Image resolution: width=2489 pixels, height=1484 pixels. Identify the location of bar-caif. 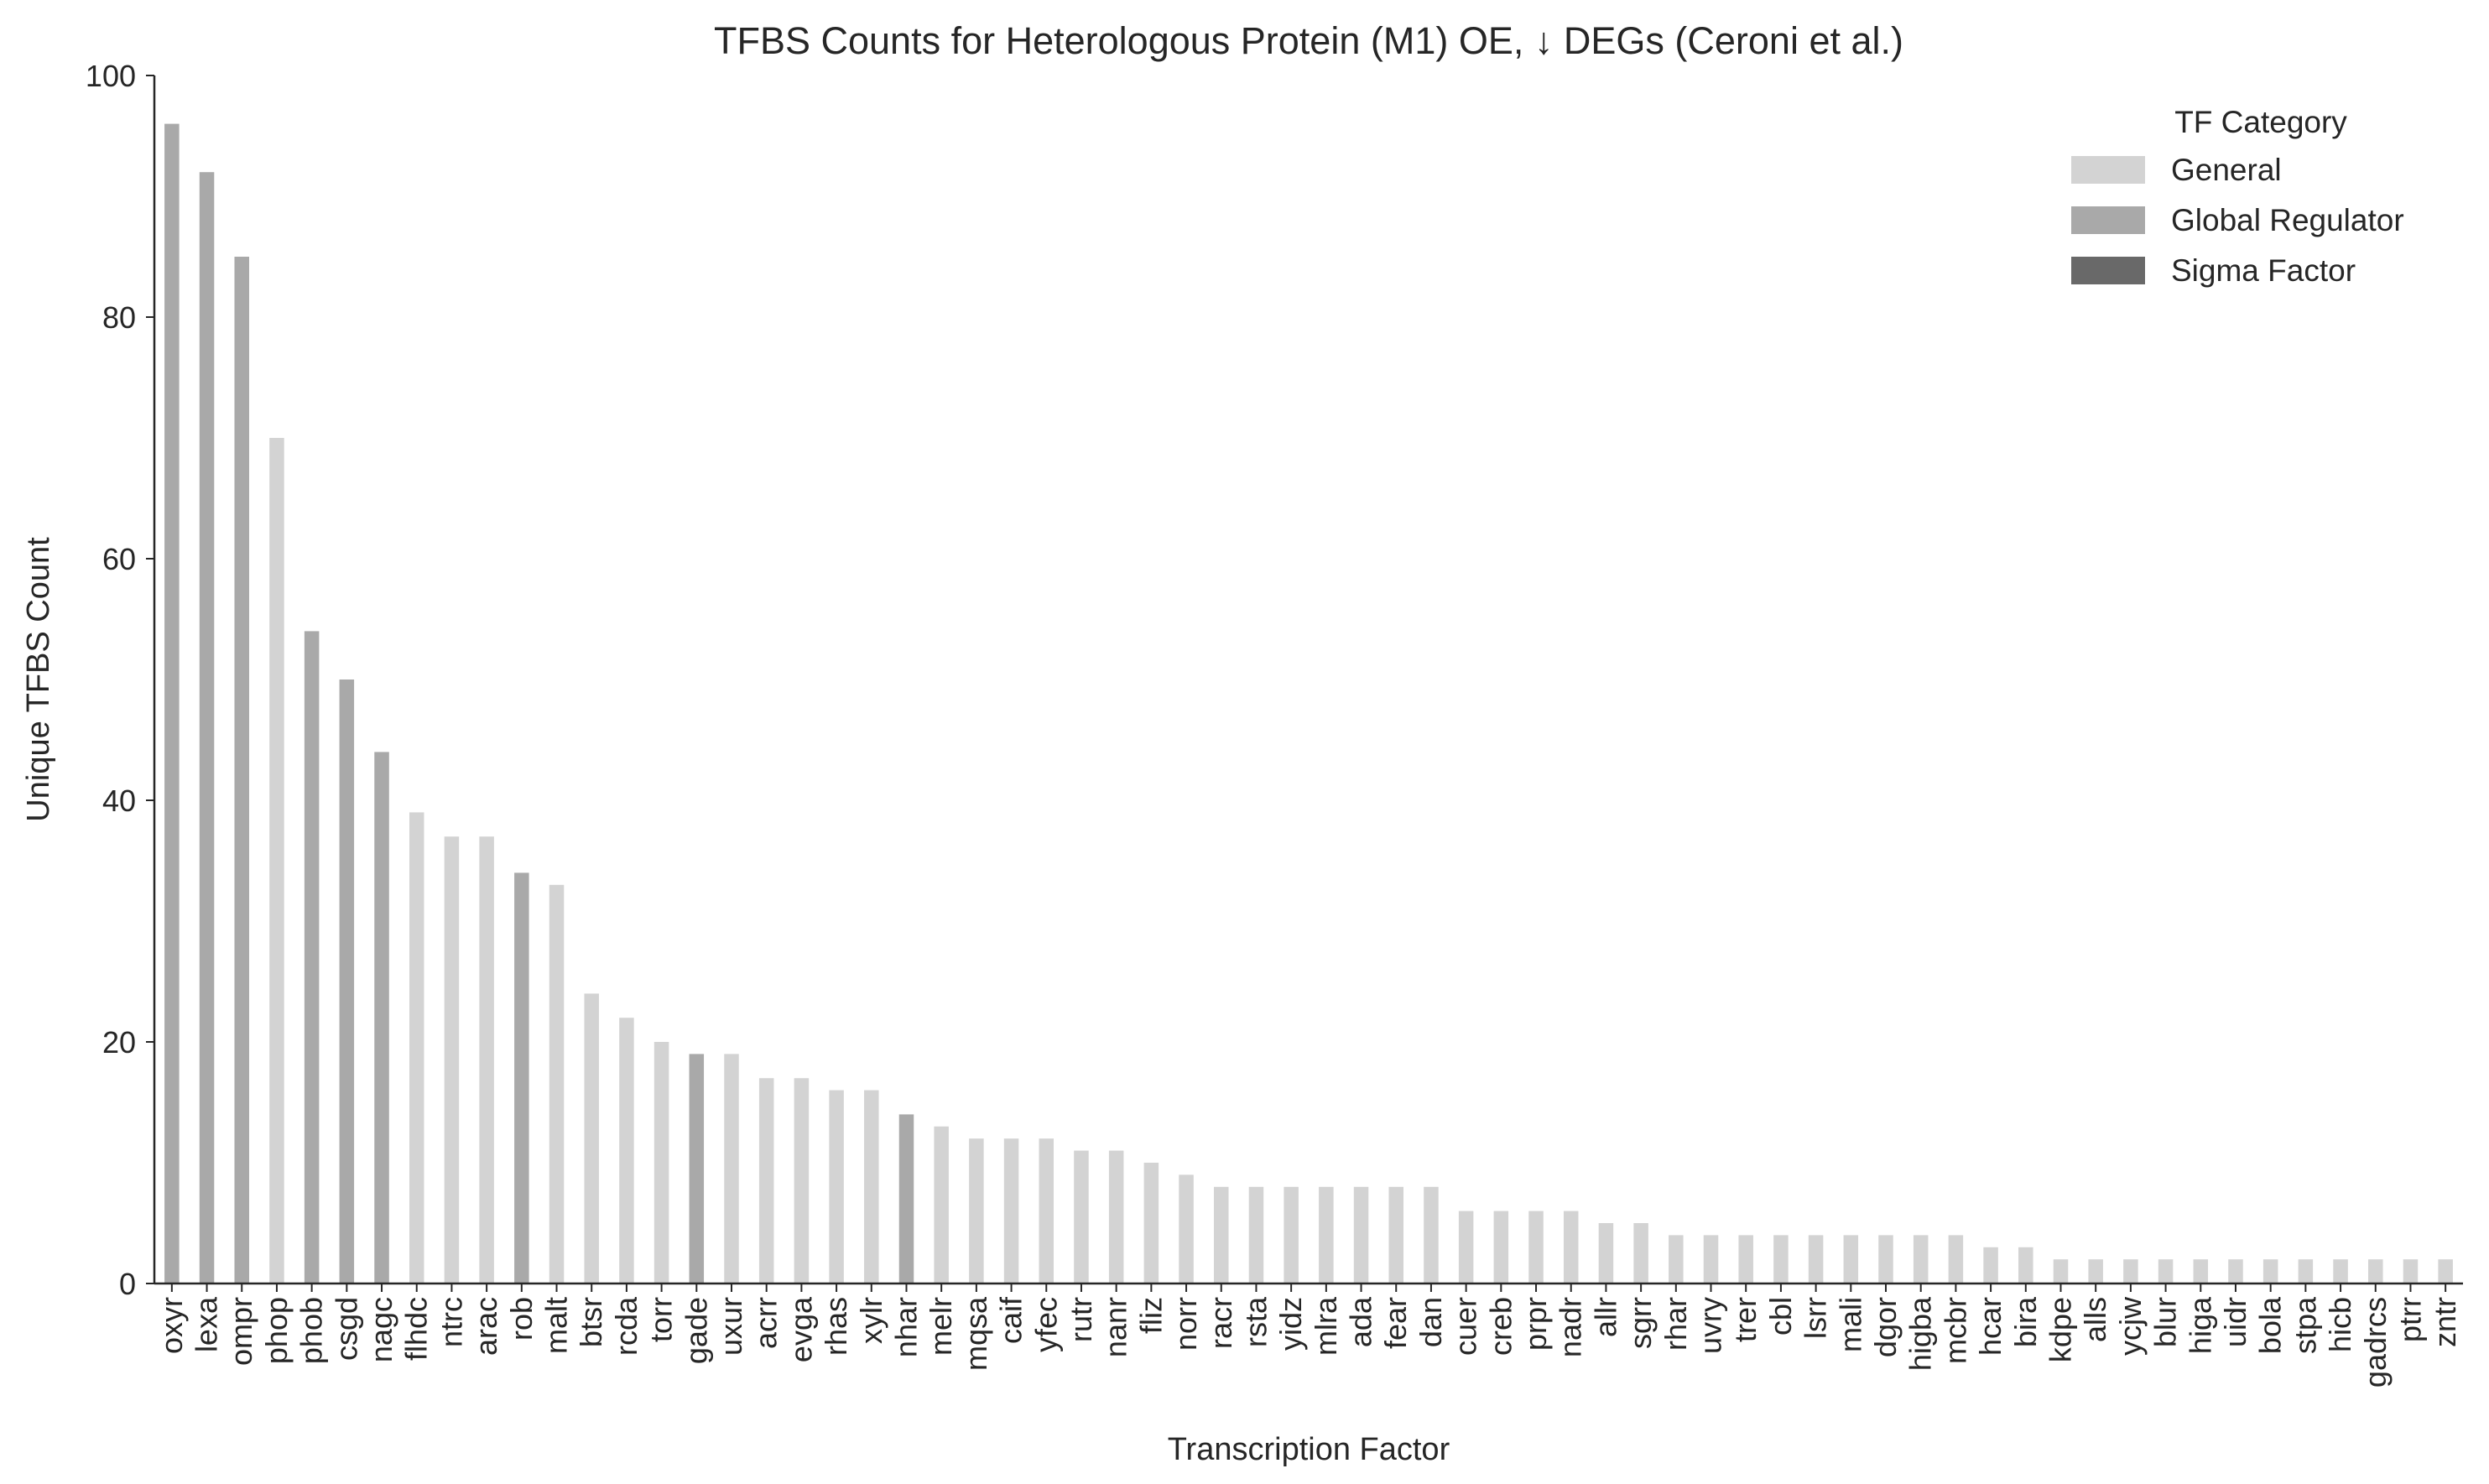
(1011, 1211).